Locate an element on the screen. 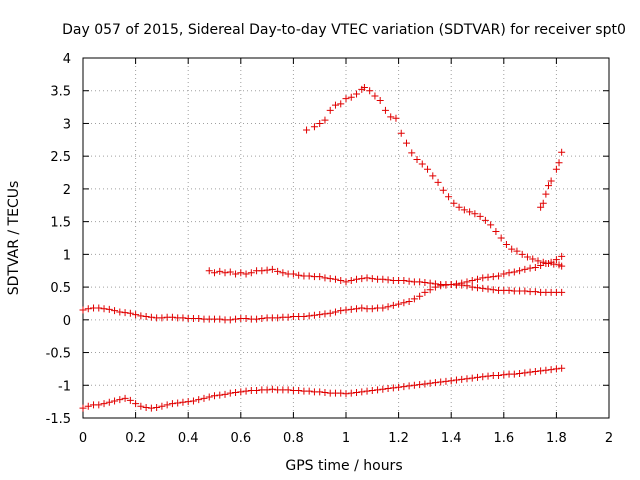  x-tick-label: 2 is located at coordinates (609, 438).